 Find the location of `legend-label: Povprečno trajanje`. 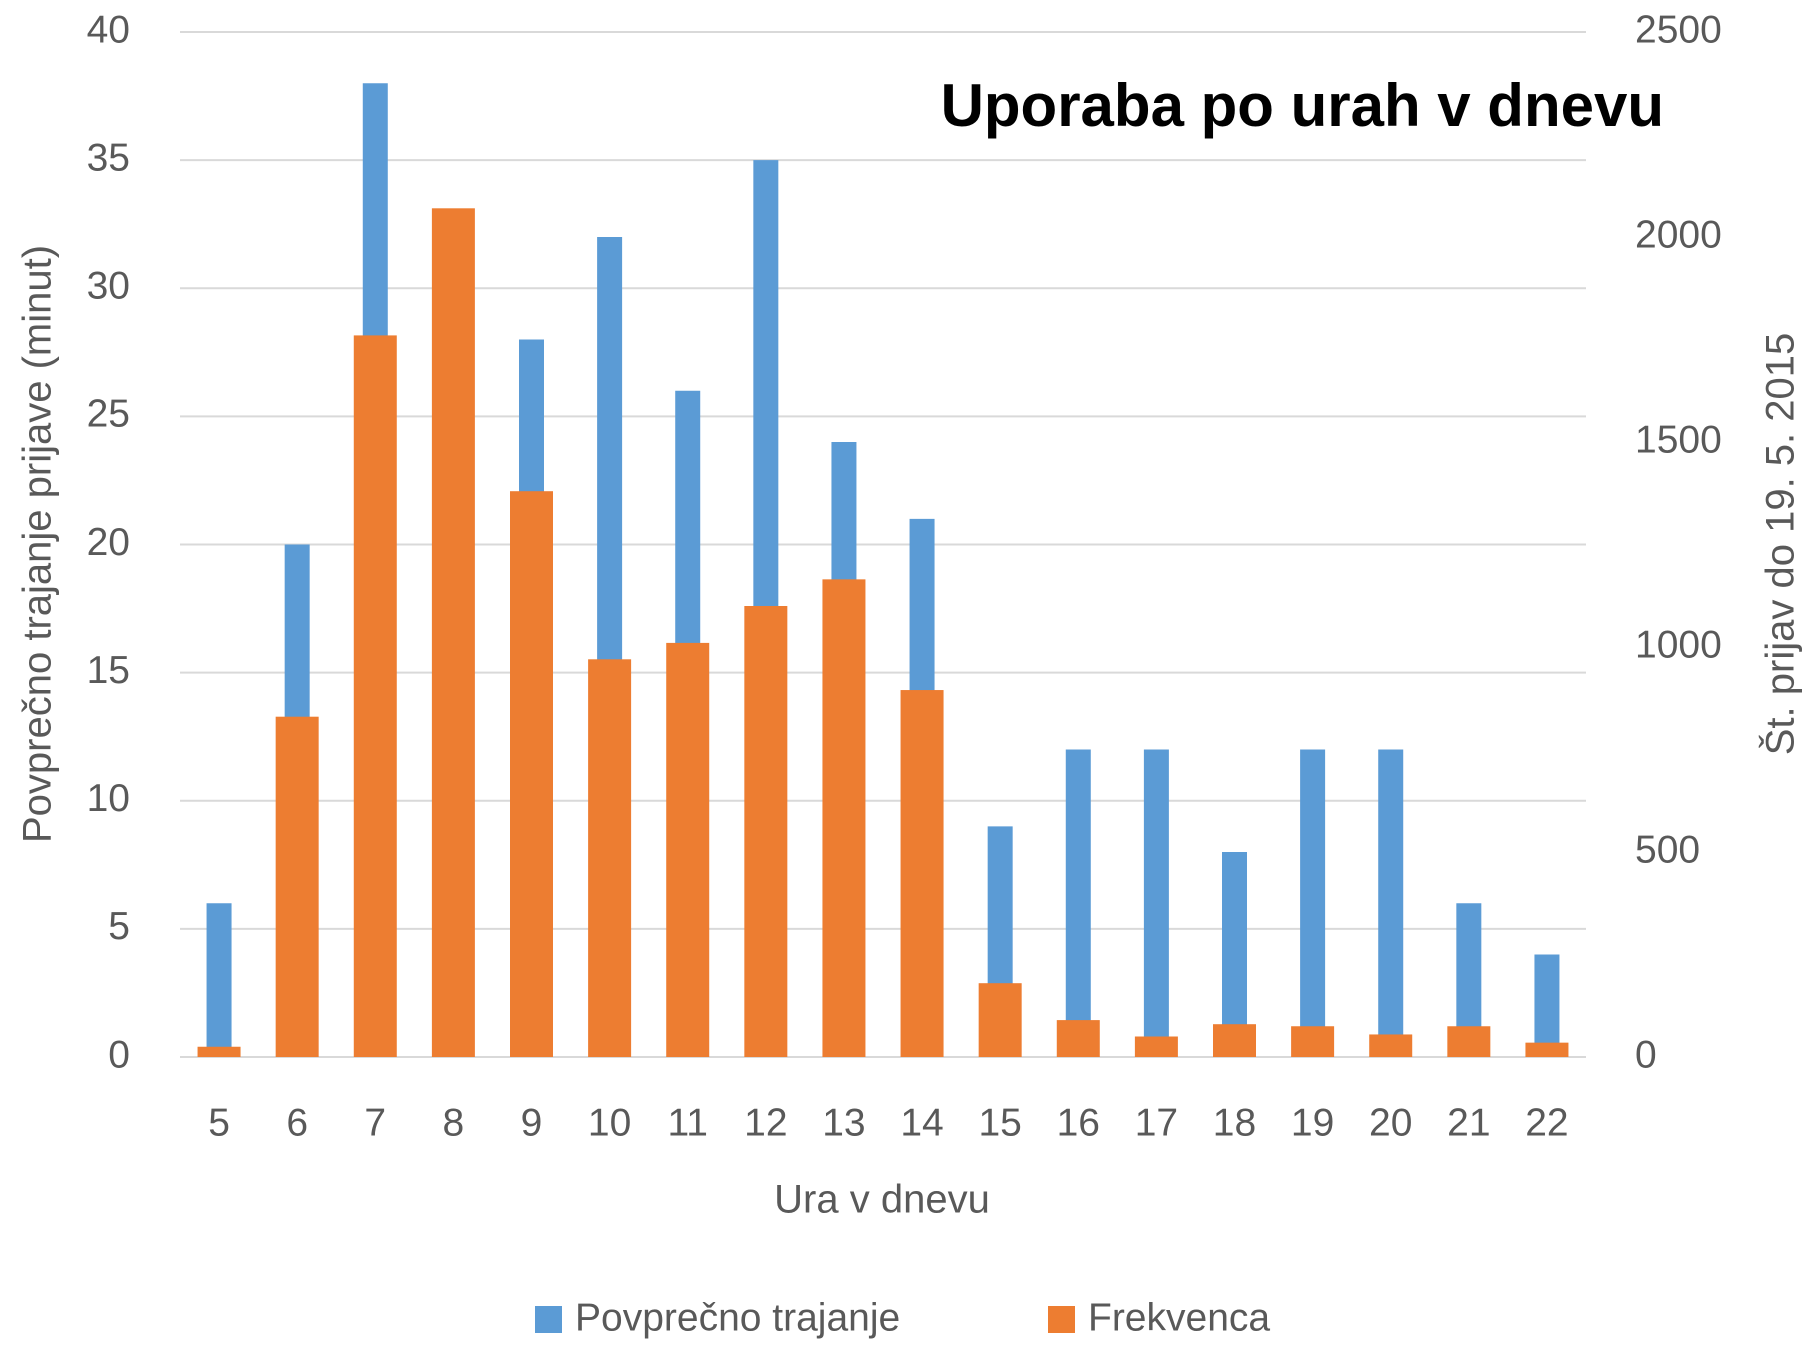

legend-label: Povprečno trajanje is located at coordinates (737, 1317).